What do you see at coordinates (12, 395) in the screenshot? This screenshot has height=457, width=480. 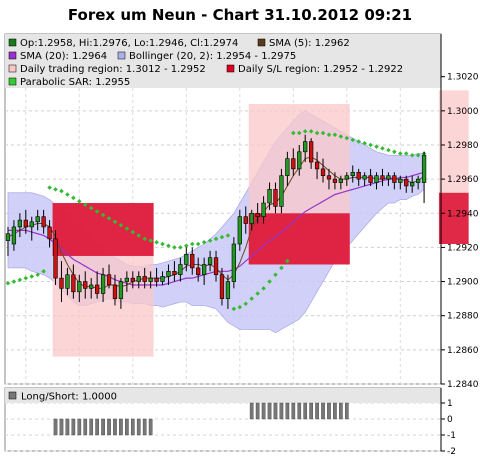 I see `signal-legend-swatch` at bounding box center [12, 395].